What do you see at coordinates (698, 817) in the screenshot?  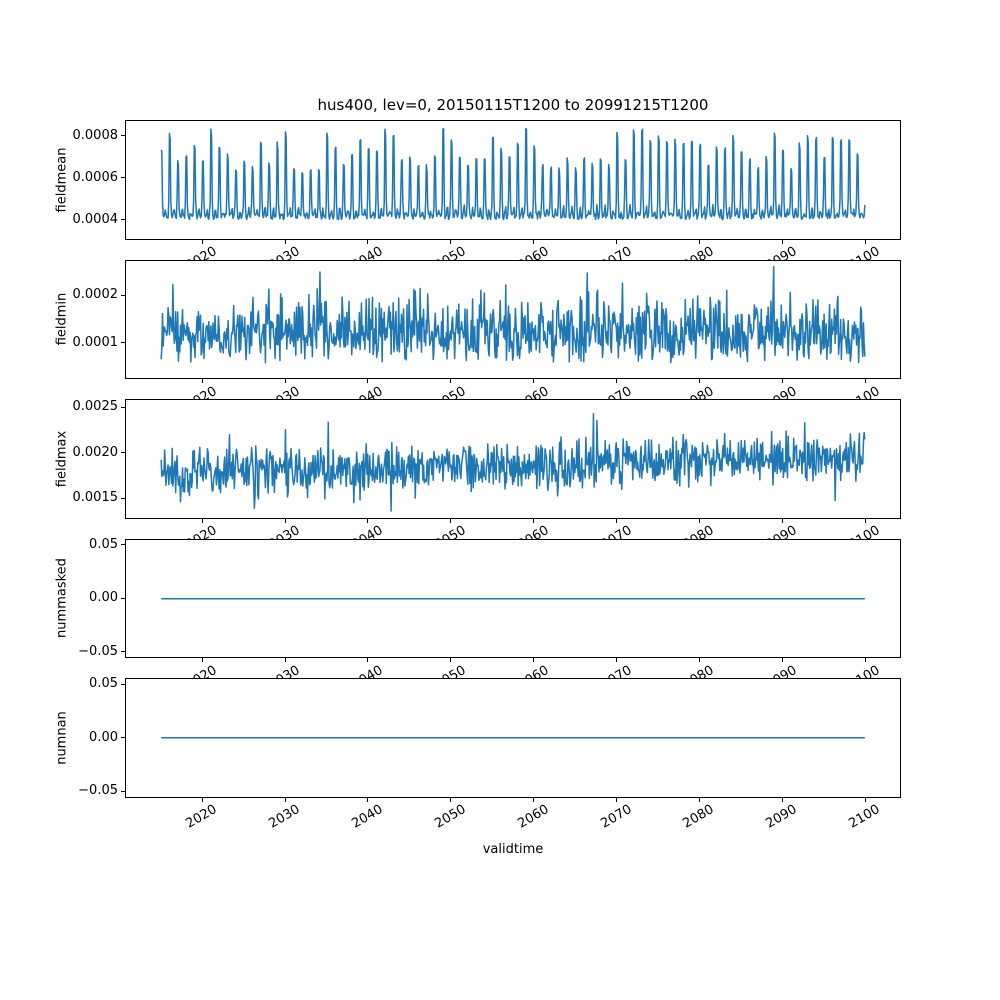 I see `x-tick-label: 2080` at bounding box center [698, 817].